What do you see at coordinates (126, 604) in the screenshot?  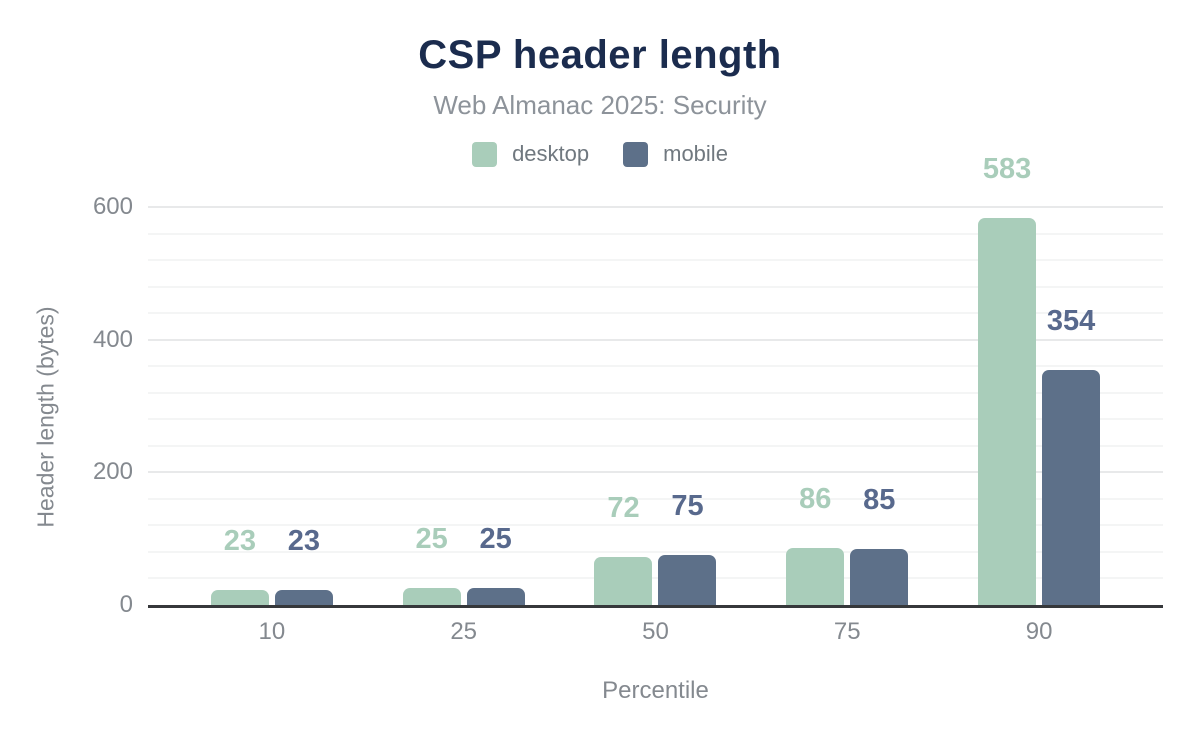 I see `y-tick-label: 0` at bounding box center [126, 604].